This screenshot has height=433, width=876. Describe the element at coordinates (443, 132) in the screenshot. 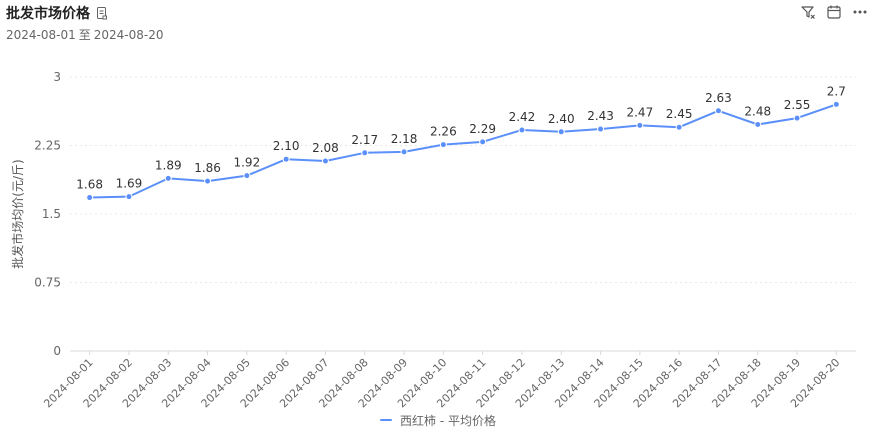

I see `data-label: 2.26` at that location.